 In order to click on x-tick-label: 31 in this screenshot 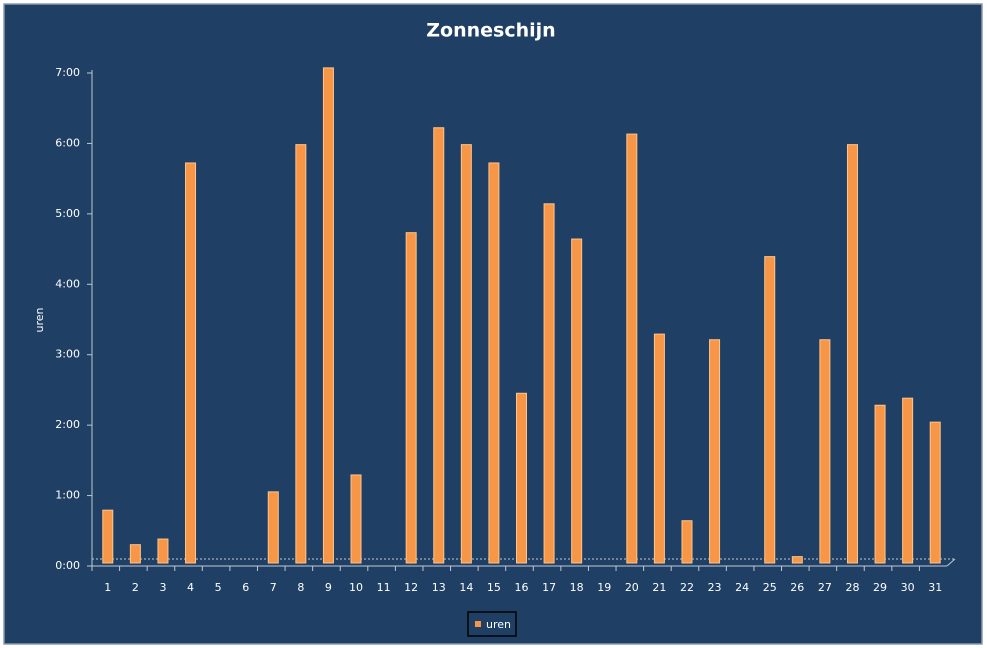, I will do `click(935, 587)`.